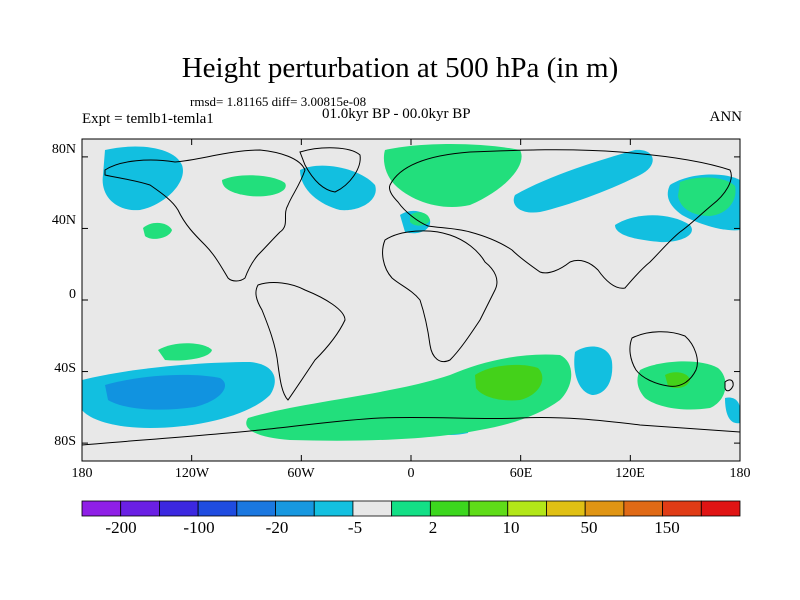  I want to click on colorbar-label: 10, so click(511, 527).